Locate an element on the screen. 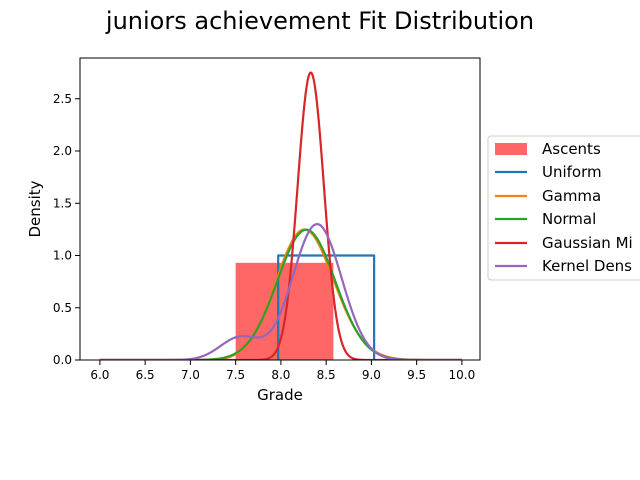 Image resolution: width=640 pixels, height=480 pixels. x-tick-label: 8.0 is located at coordinates (280, 375).